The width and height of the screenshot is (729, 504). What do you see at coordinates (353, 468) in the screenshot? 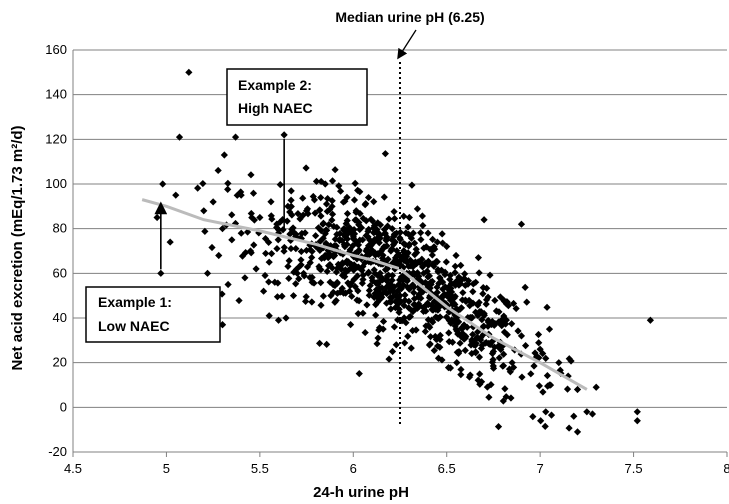
I see `x-tick-label: 6` at bounding box center [353, 468].